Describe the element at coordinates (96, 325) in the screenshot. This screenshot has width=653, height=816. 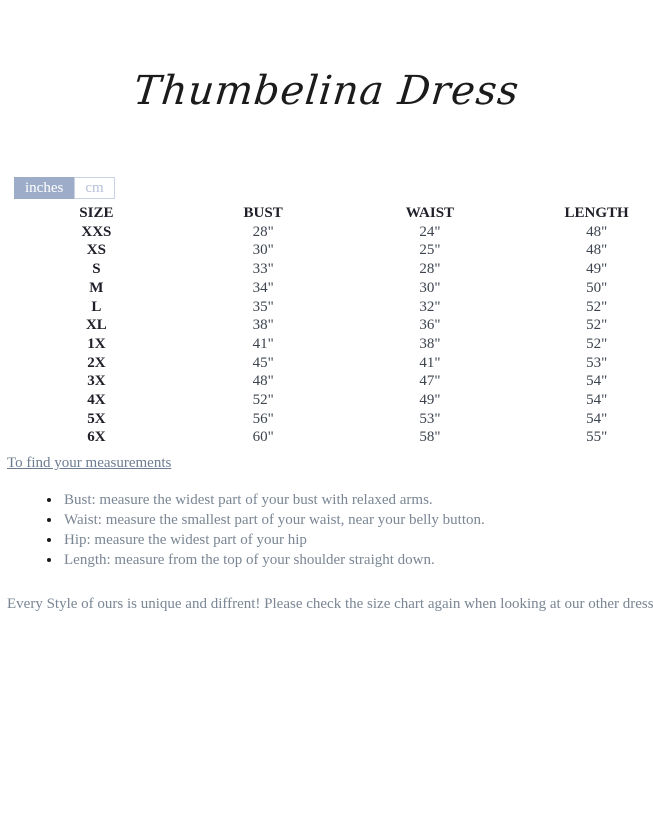
I see `size-cell: XL` at that location.